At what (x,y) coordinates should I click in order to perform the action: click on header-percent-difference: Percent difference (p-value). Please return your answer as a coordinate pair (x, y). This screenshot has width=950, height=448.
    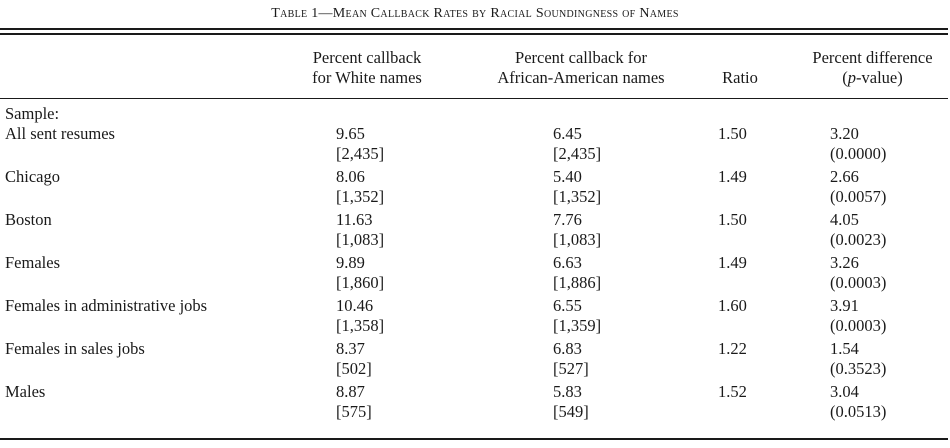
    Looking at the image, I should click on (872, 68).